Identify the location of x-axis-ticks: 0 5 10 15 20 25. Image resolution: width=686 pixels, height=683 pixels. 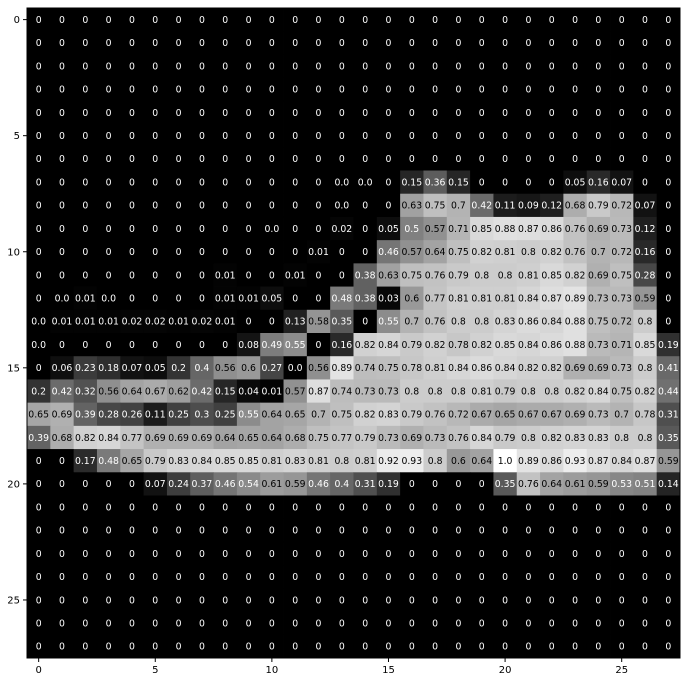
(331, 667).